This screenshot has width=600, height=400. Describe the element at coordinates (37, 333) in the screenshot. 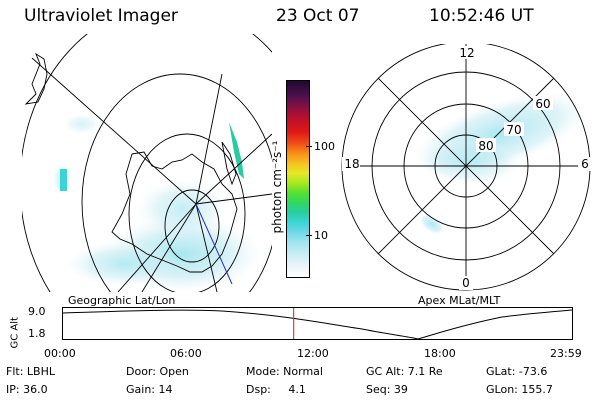

I see `altitude-tick-min: 1.8` at that location.